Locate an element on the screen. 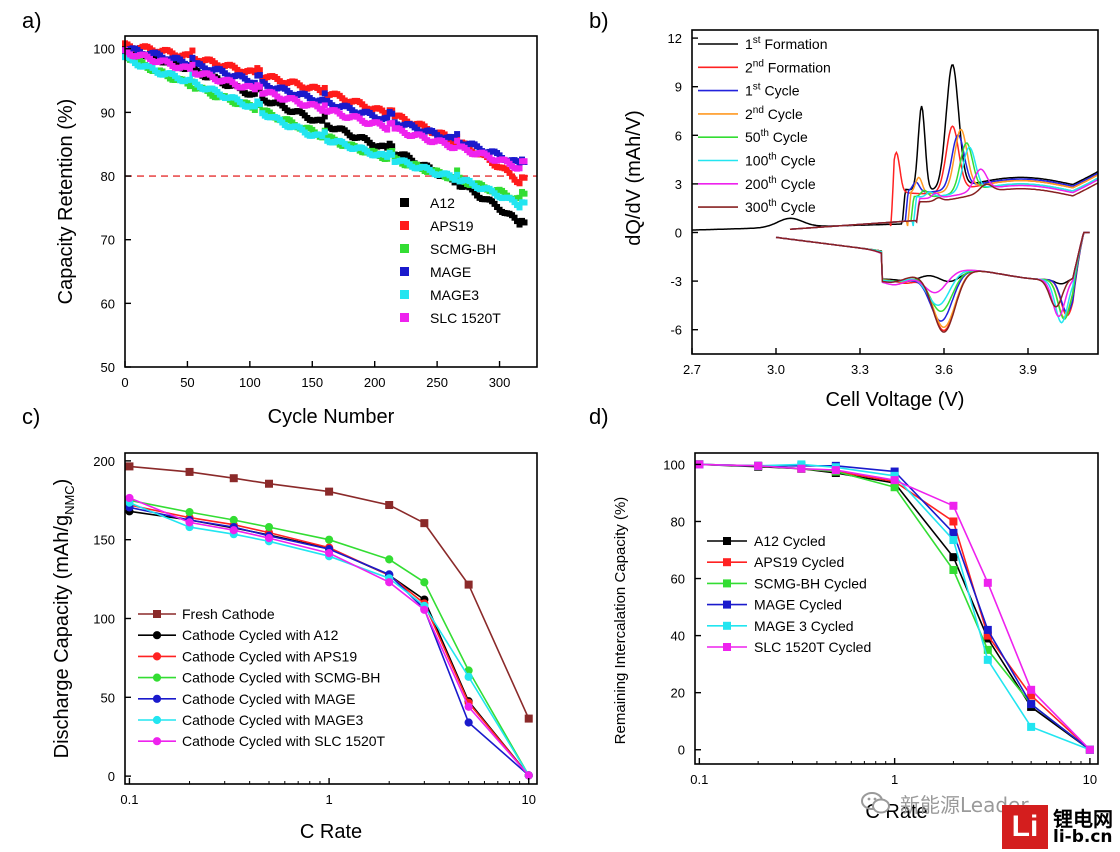 The height and width of the screenshot is (852, 1120). legend-label: Fresh Cathode is located at coordinates (228, 614).